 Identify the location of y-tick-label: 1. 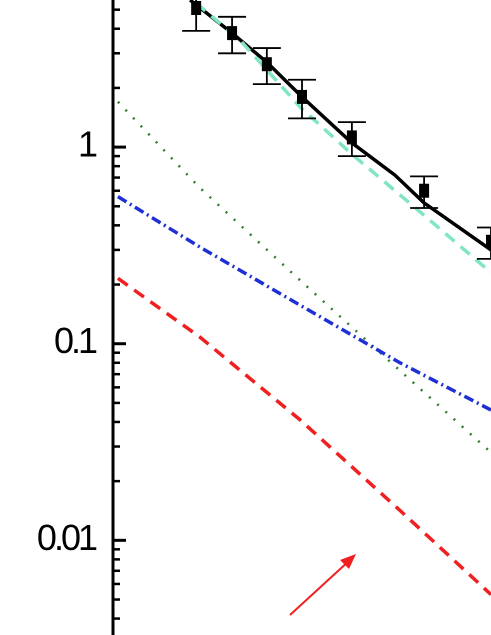
(87, 144).